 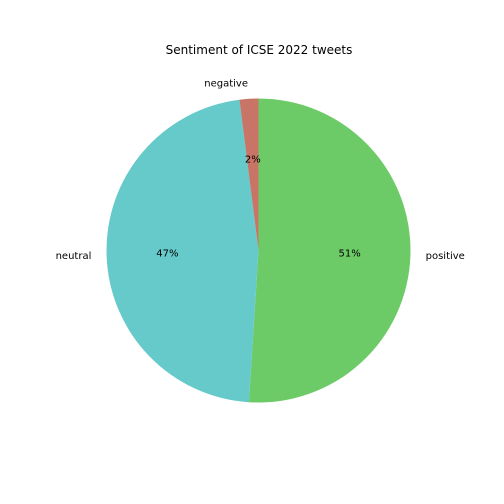 What do you see at coordinates (259, 50) in the screenshot?
I see `chart-title: Sentiment of ICSE 2022 tweets` at bounding box center [259, 50].